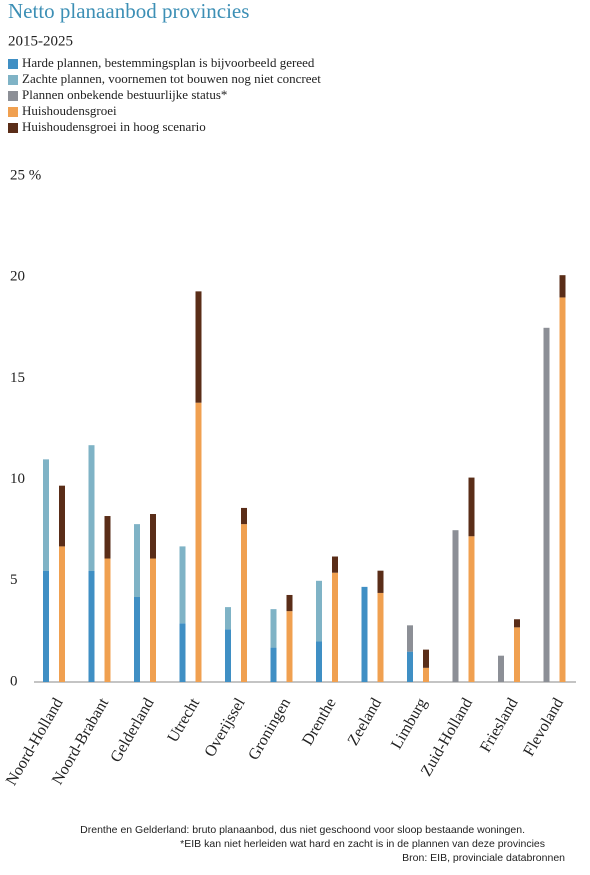 The width and height of the screenshot is (590, 875). I want to click on x-tick-label: Overijssel, so click(224, 727).